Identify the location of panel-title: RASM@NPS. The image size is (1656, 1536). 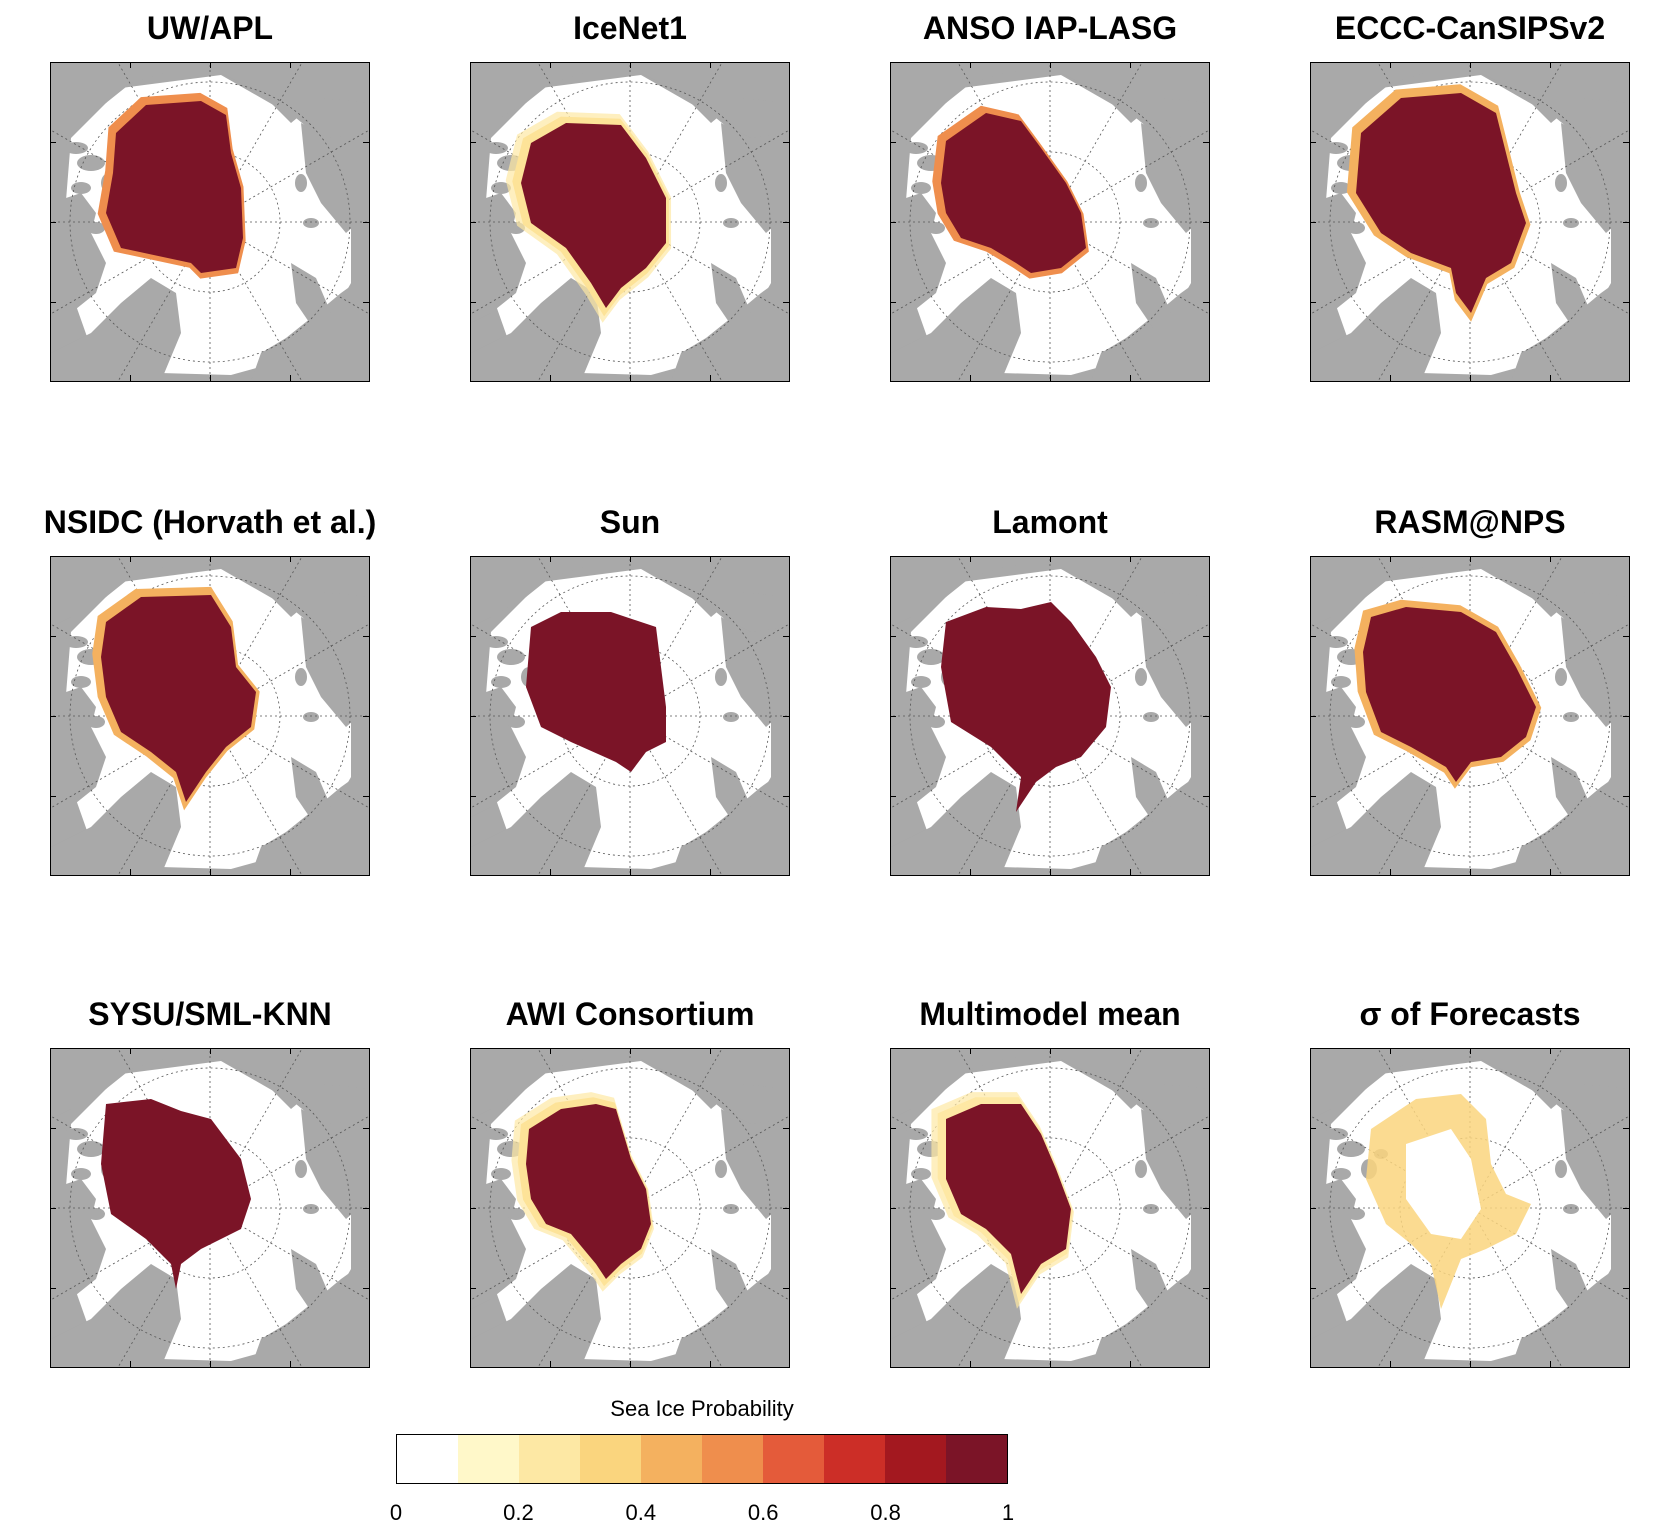
(1470, 522).